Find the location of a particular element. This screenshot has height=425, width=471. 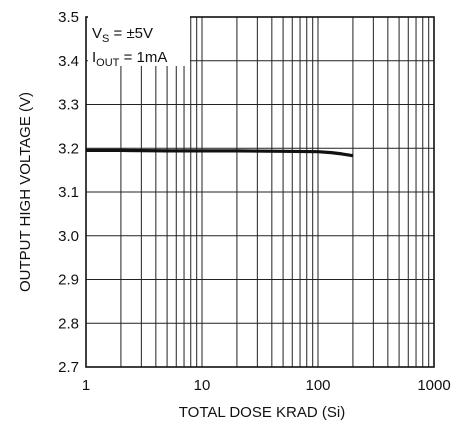

y-tick-label: 2.8 is located at coordinates (68, 323).